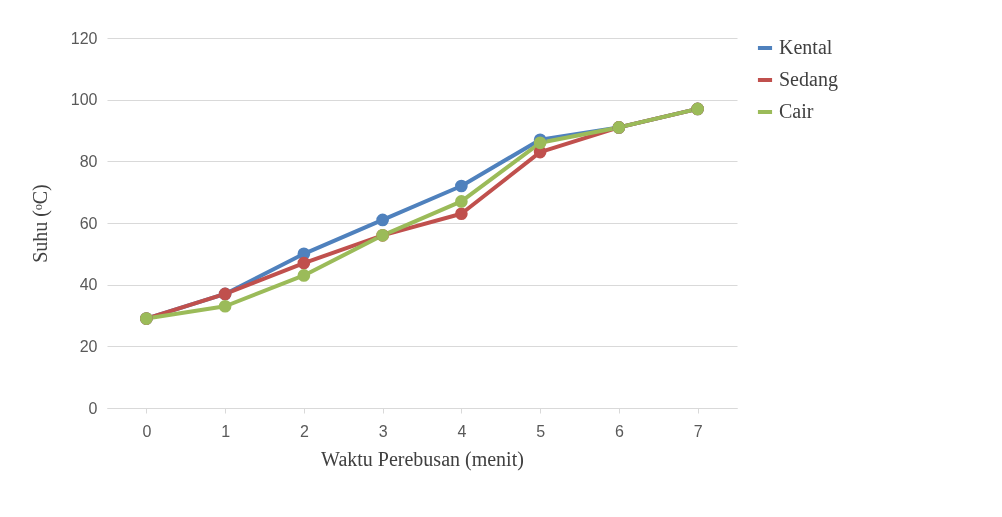  What do you see at coordinates (40, 223) in the screenshot?
I see `y-axis-title: Suhu (ᵒC)` at bounding box center [40, 223].